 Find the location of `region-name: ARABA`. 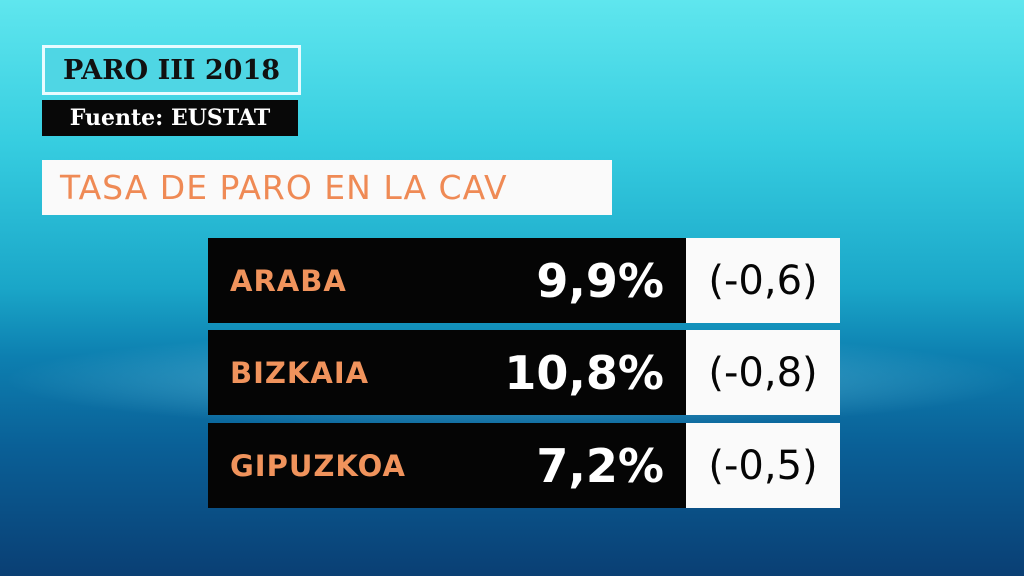

region-name: ARABA is located at coordinates (288, 280).